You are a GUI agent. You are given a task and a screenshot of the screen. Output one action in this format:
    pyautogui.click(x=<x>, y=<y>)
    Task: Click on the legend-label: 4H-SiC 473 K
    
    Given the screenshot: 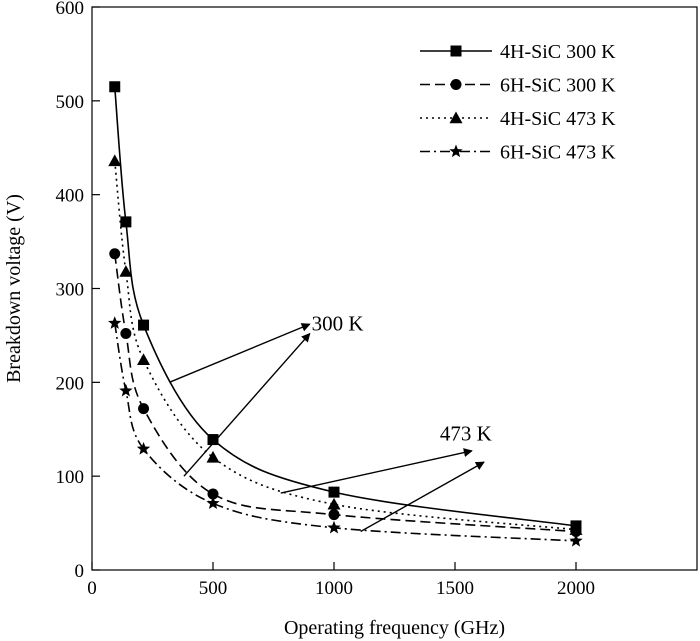 What is the action you would take?
    pyautogui.click(x=558, y=119)
    